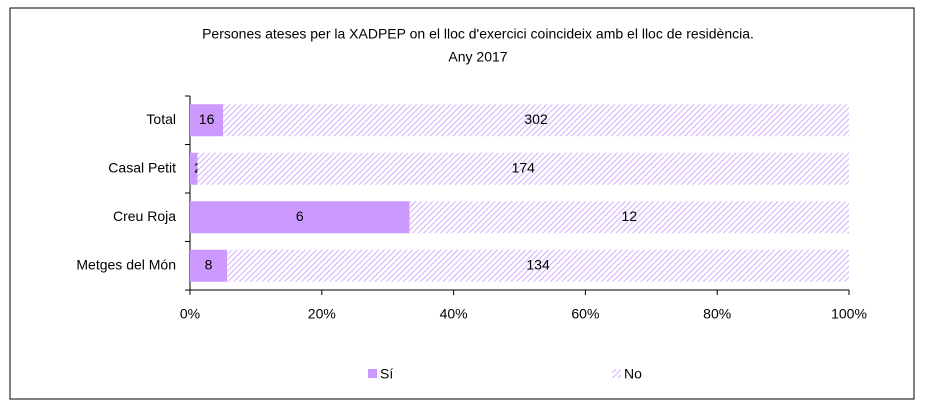 Image resolution: width=925 pixels, height=413 pixels. What do you see at coordinates (161, 119) in the screenshot?
I see `y-tick-label: Total` at bounding box center [161, 119].